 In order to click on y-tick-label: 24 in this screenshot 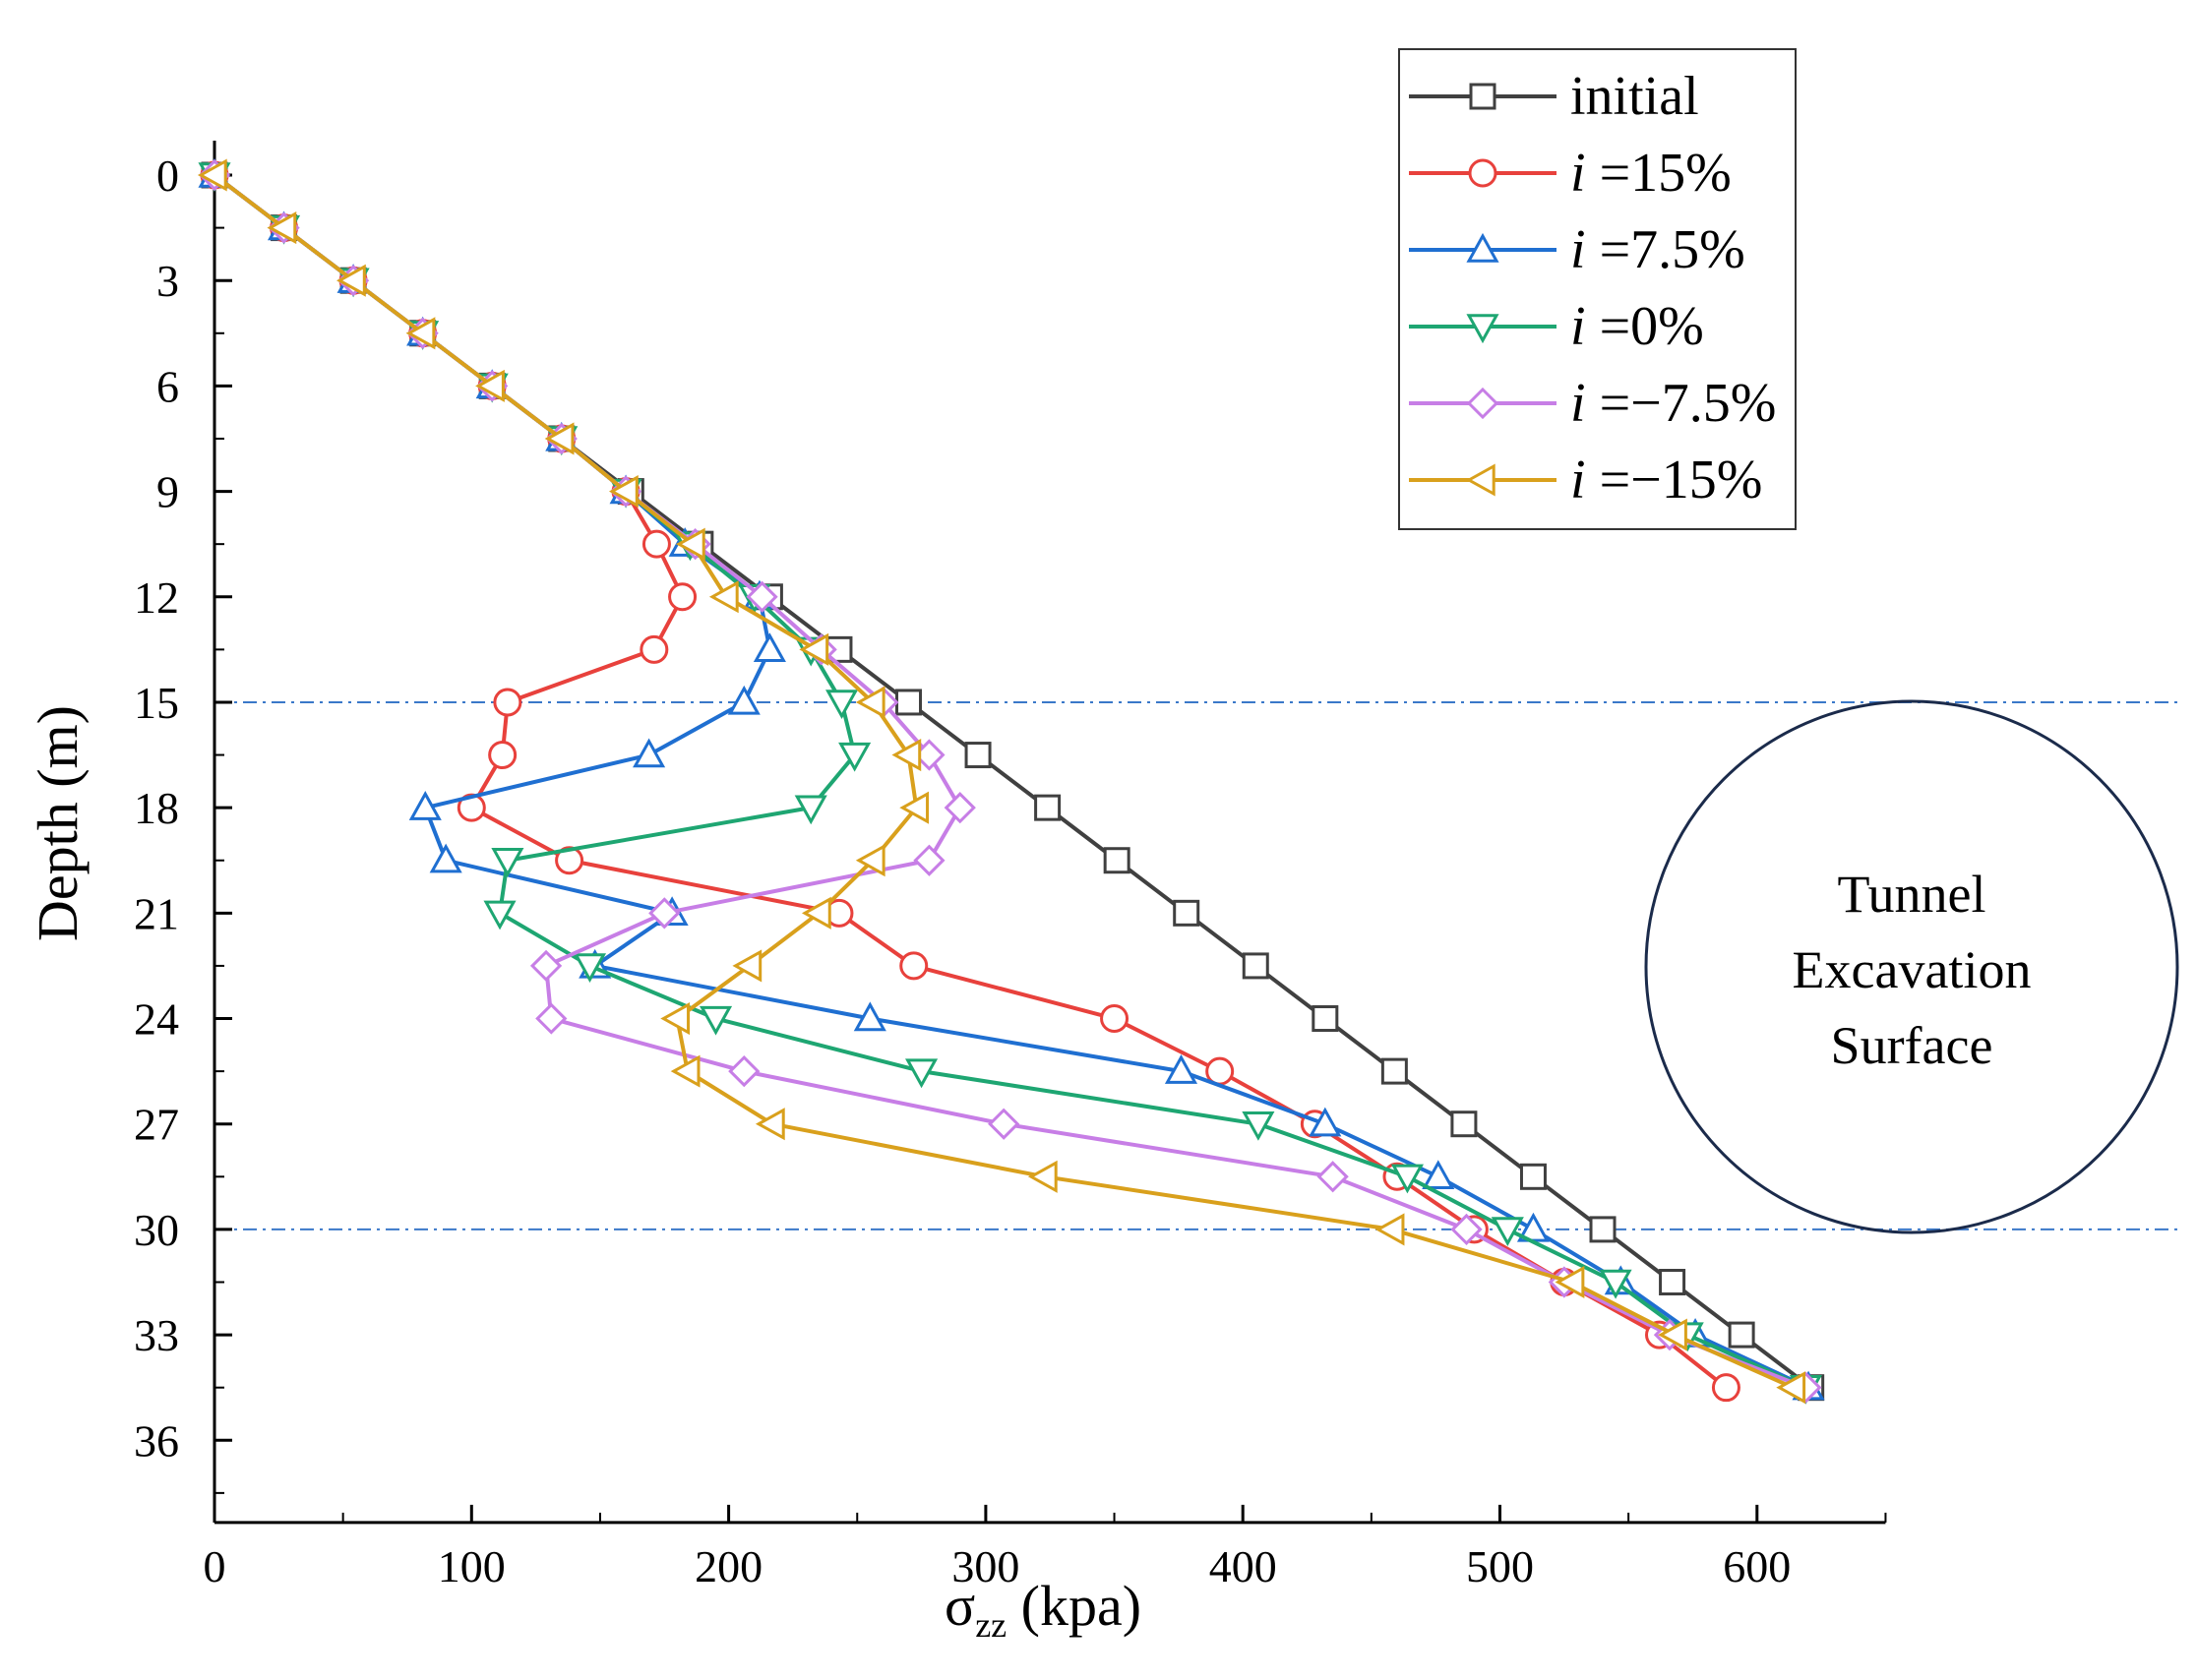, I will do `click(156, 1019)`.